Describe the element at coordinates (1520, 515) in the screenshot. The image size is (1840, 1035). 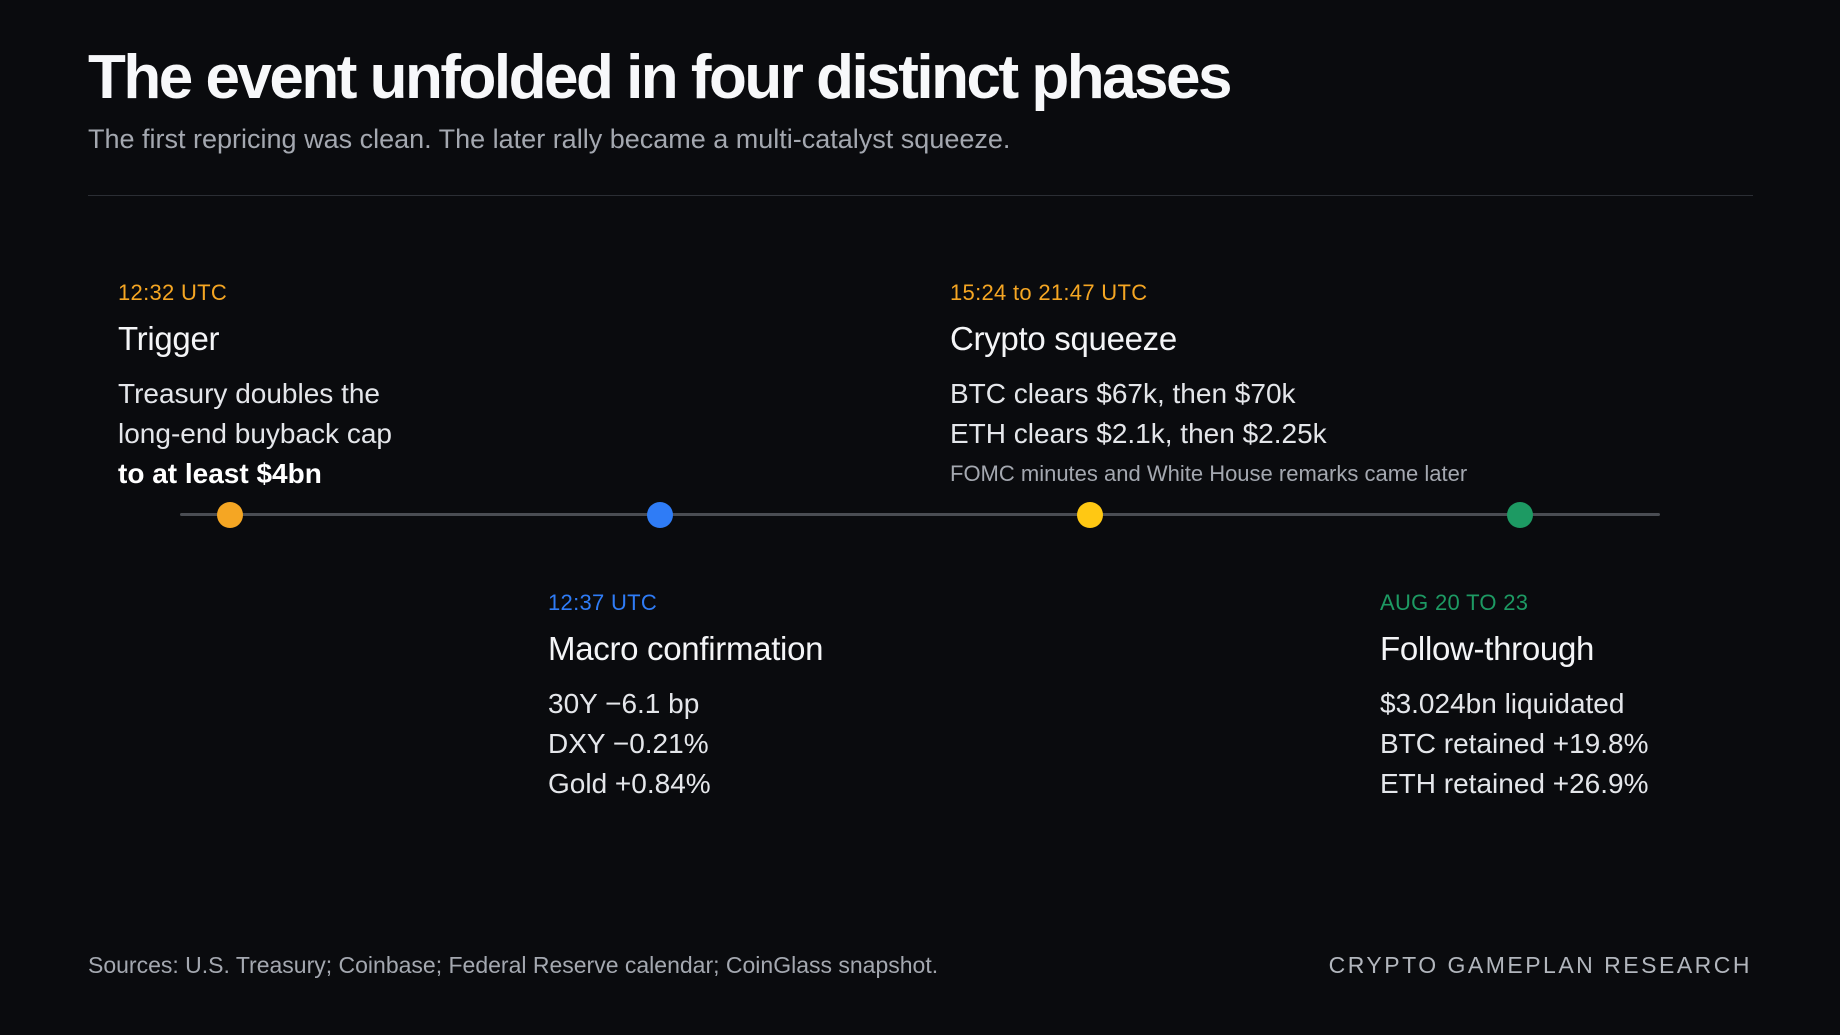
I see `timeline-dot-follow-through` at that location.